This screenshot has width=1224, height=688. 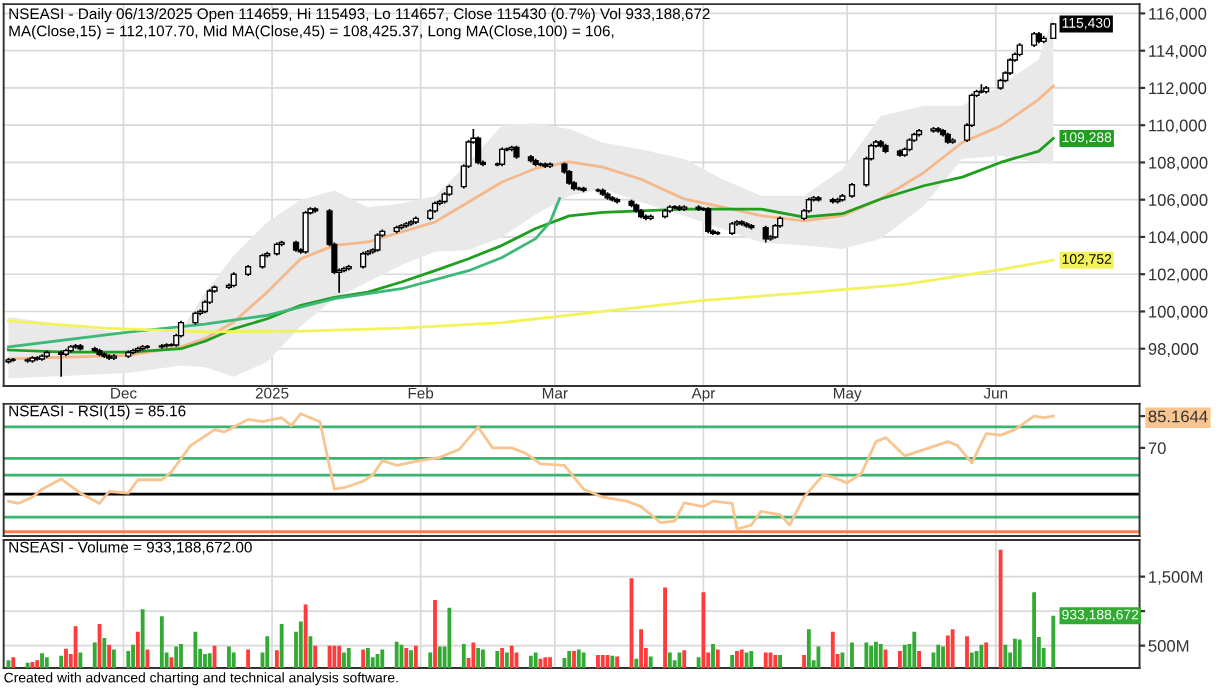 I want to click on y-tick-label: 100,000, so click(x=1178, y=312).